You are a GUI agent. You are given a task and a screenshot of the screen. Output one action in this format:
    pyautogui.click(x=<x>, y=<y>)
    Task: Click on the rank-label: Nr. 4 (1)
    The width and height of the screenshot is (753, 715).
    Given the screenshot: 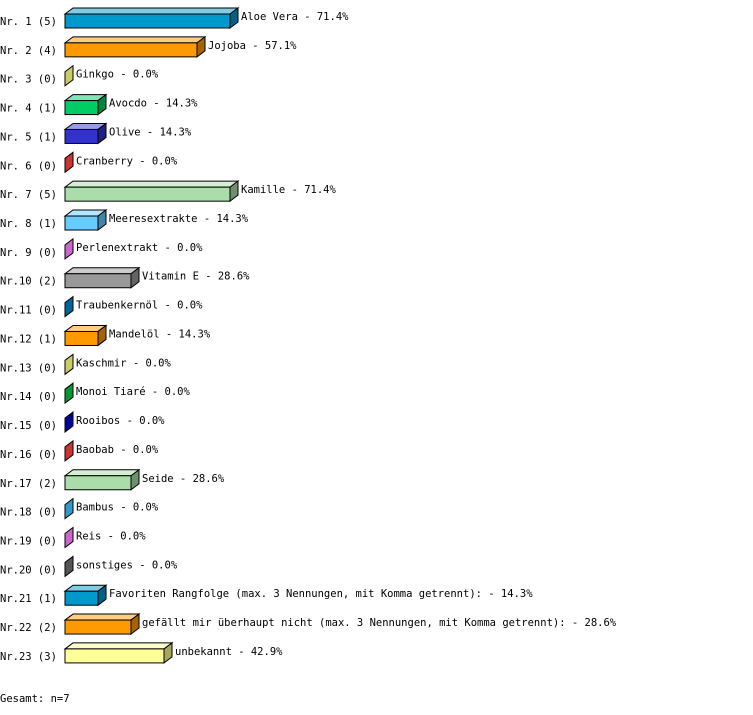 What is the action you would take?
    pyautogui.click(x=28, y=109)
    